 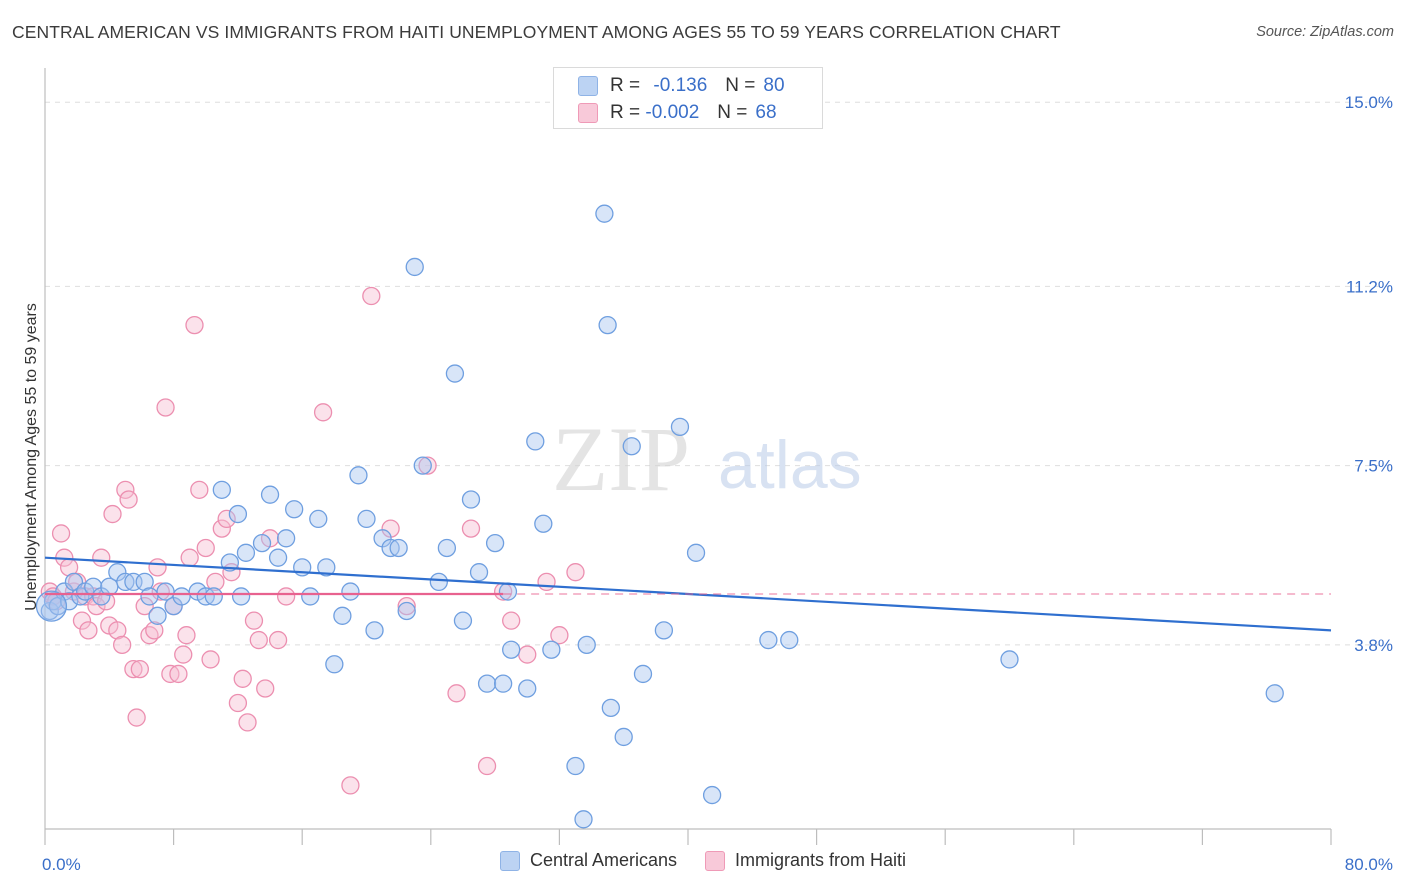 I want to click on stats-box: R = -0.136 N = 80 R = -0.002 N = 68, so click(x=688, y=98).